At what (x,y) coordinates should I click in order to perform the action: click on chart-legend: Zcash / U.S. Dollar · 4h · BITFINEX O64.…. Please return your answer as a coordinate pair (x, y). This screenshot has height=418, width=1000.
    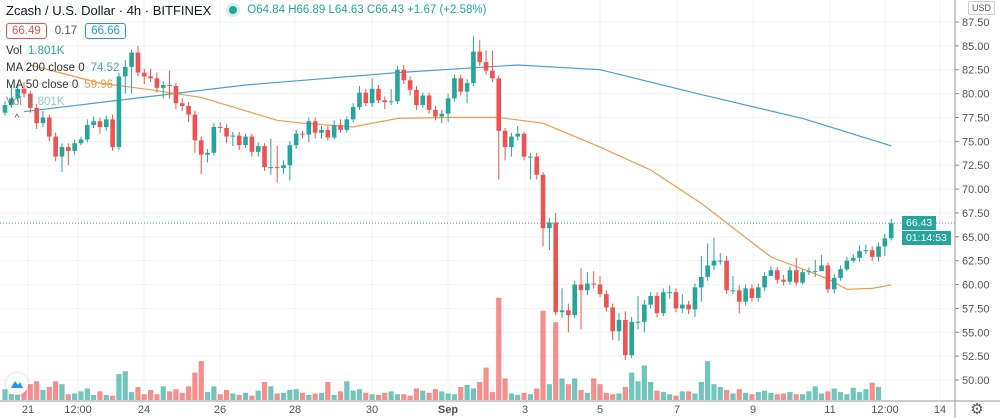
    Looking at the image, I should click on (246, 55).